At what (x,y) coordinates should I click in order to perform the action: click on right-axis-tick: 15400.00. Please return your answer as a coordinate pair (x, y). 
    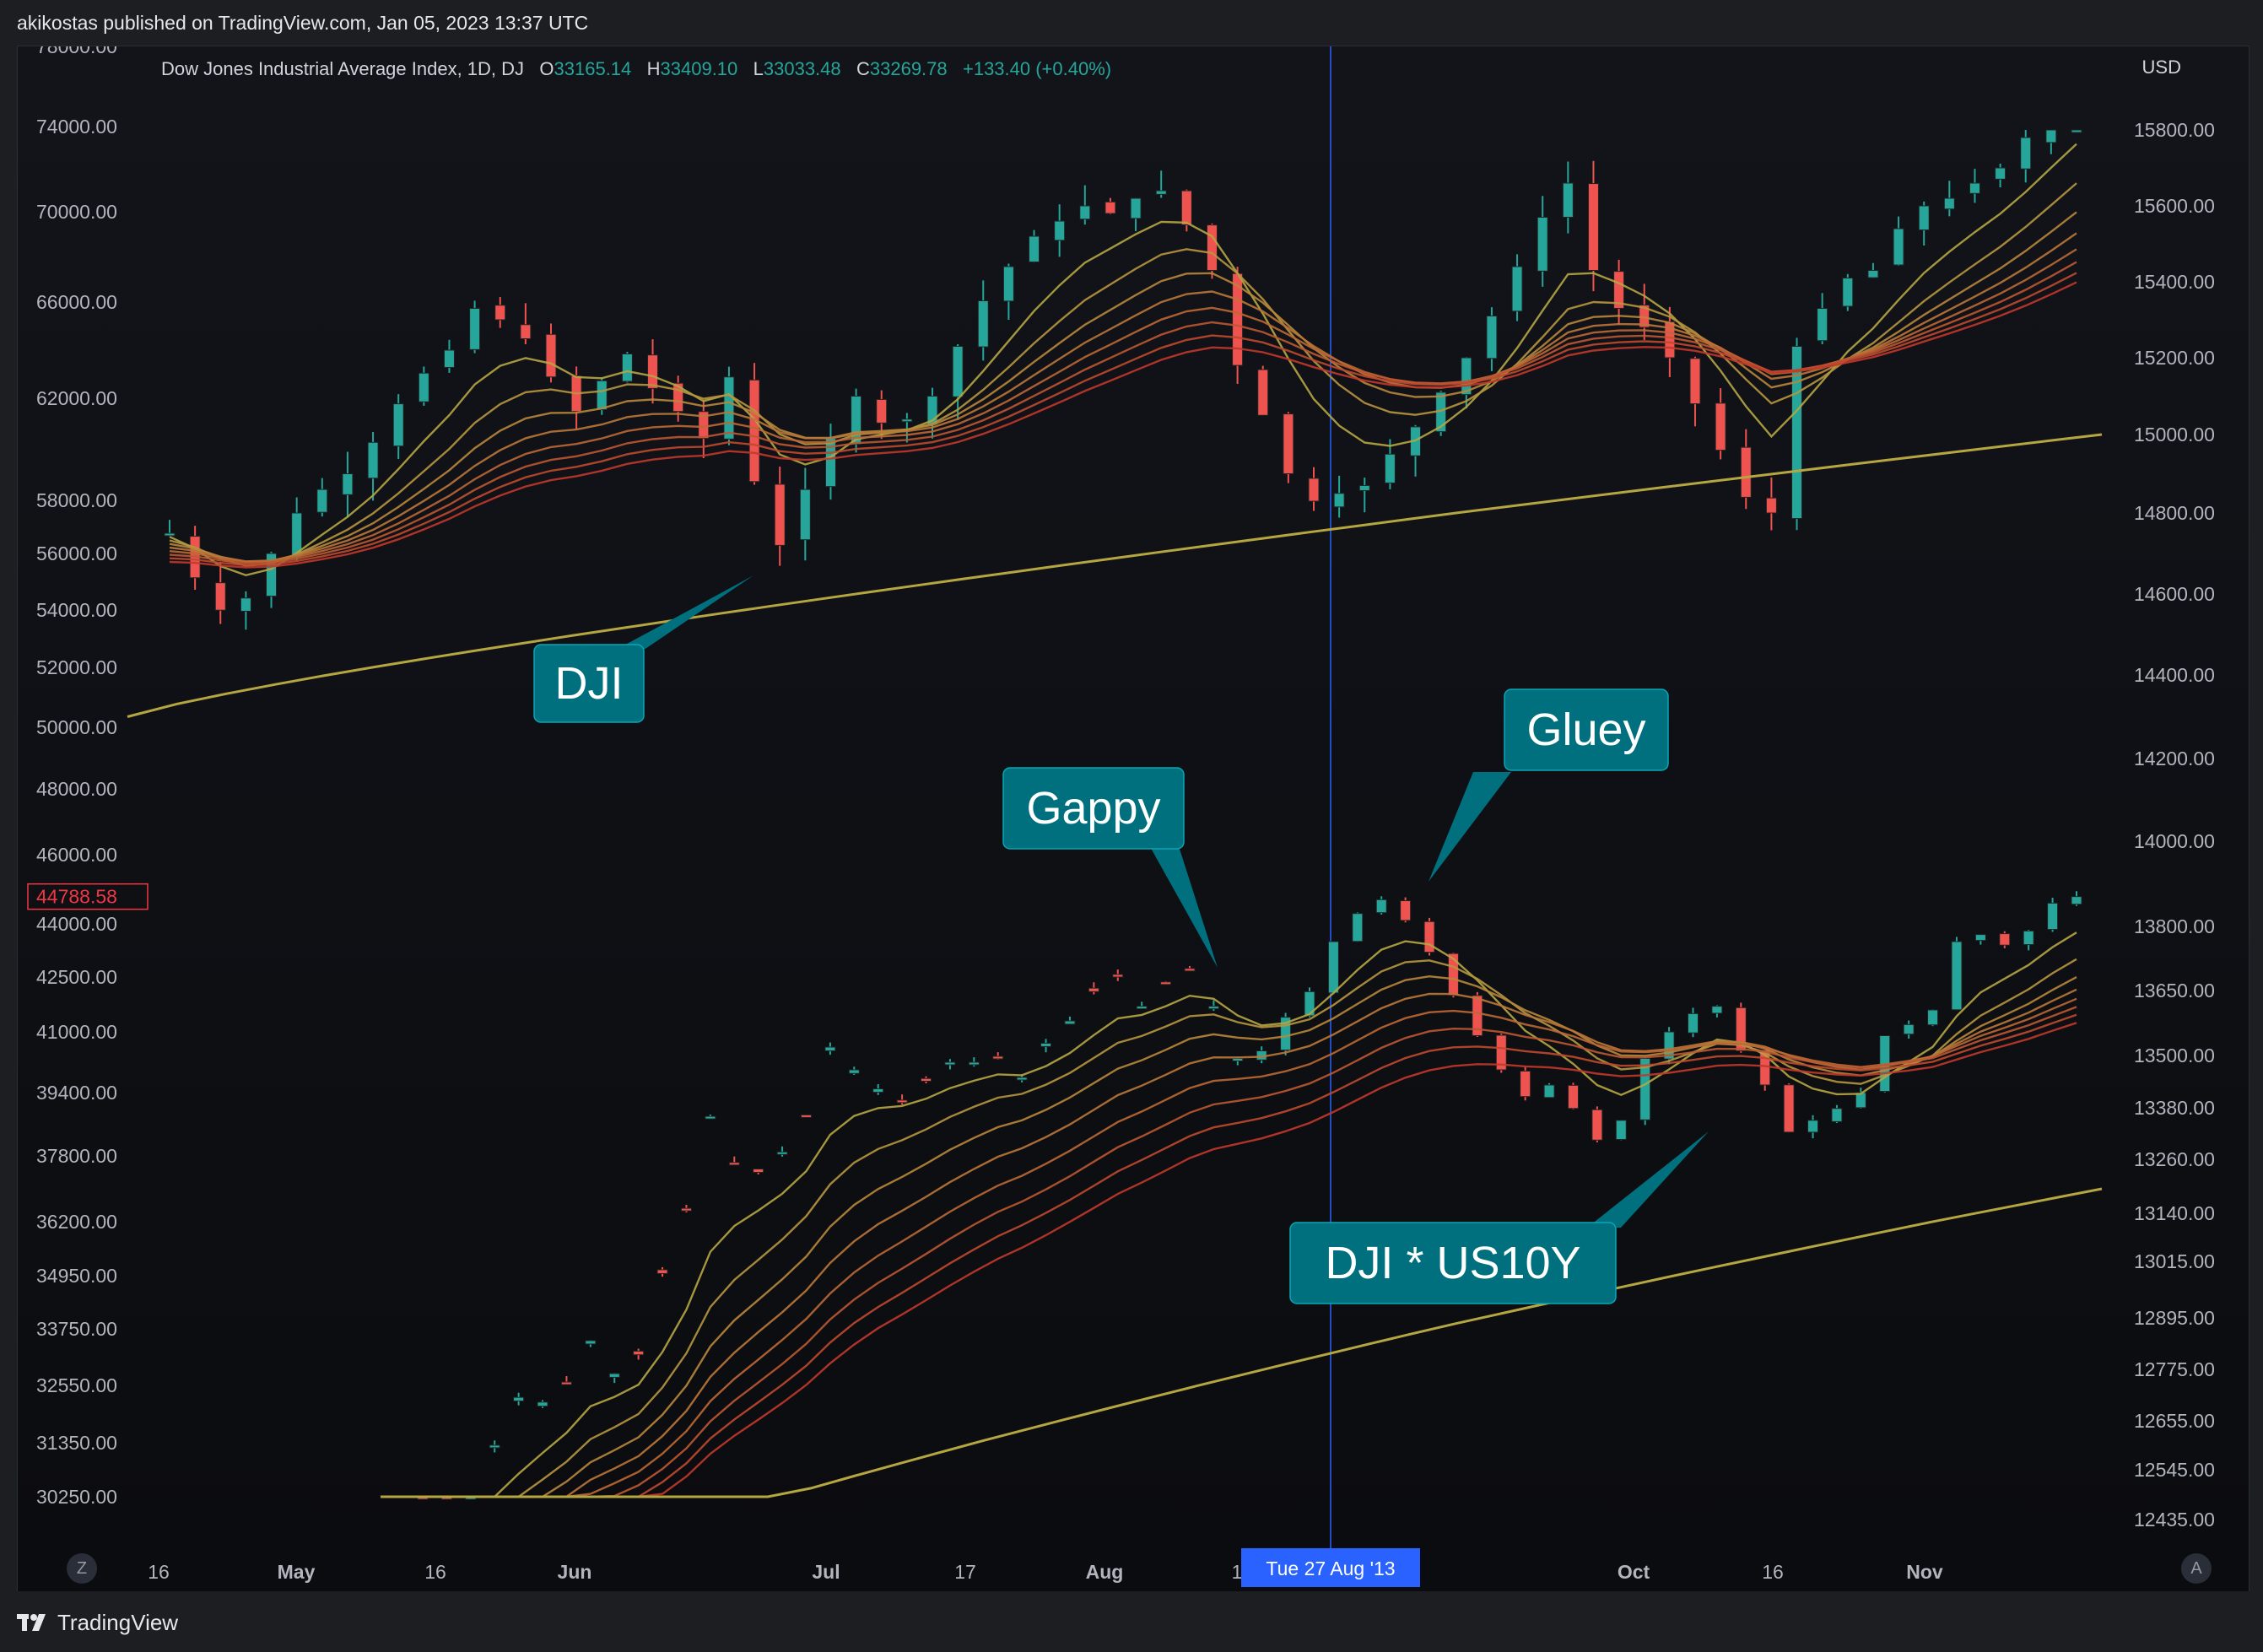
    Looking at the image, I should click on (2174, 282).